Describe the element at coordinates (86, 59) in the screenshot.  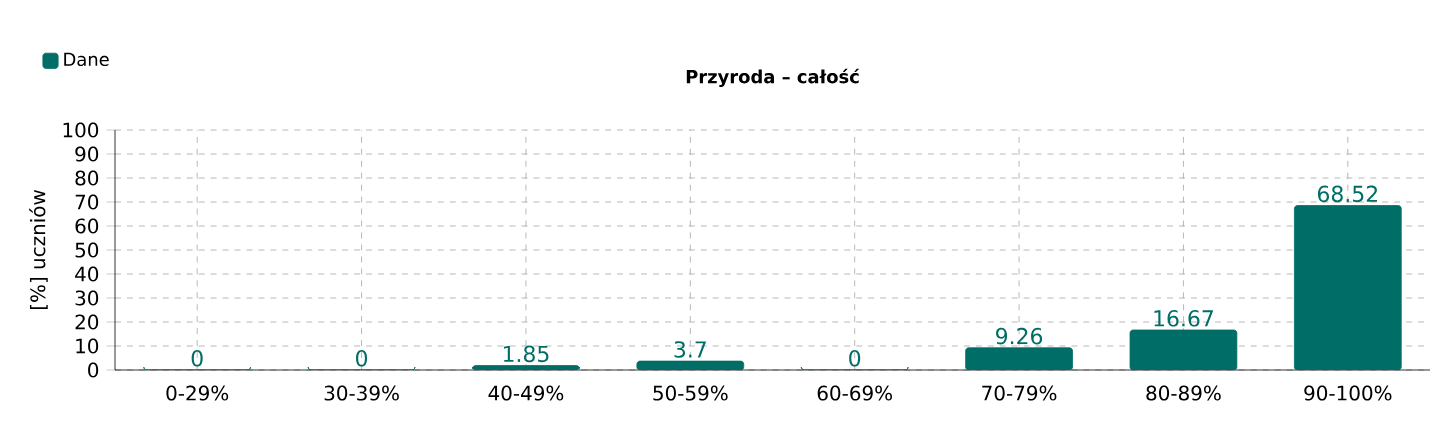
I see `legend-label: Dane` at that location.